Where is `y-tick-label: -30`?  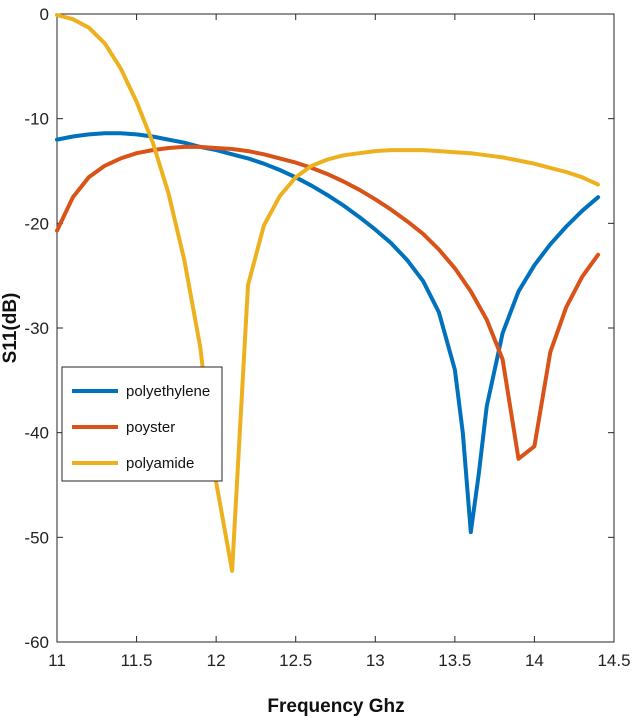
y-tick-label: -30 is located at coordinates (36, 328).